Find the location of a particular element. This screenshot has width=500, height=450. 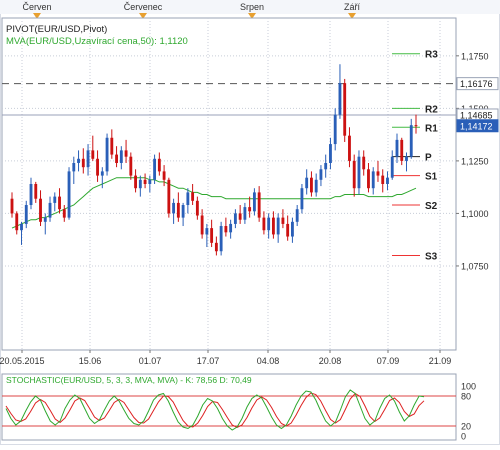

pivot-label: S1 is located at coordinates (431, 177).